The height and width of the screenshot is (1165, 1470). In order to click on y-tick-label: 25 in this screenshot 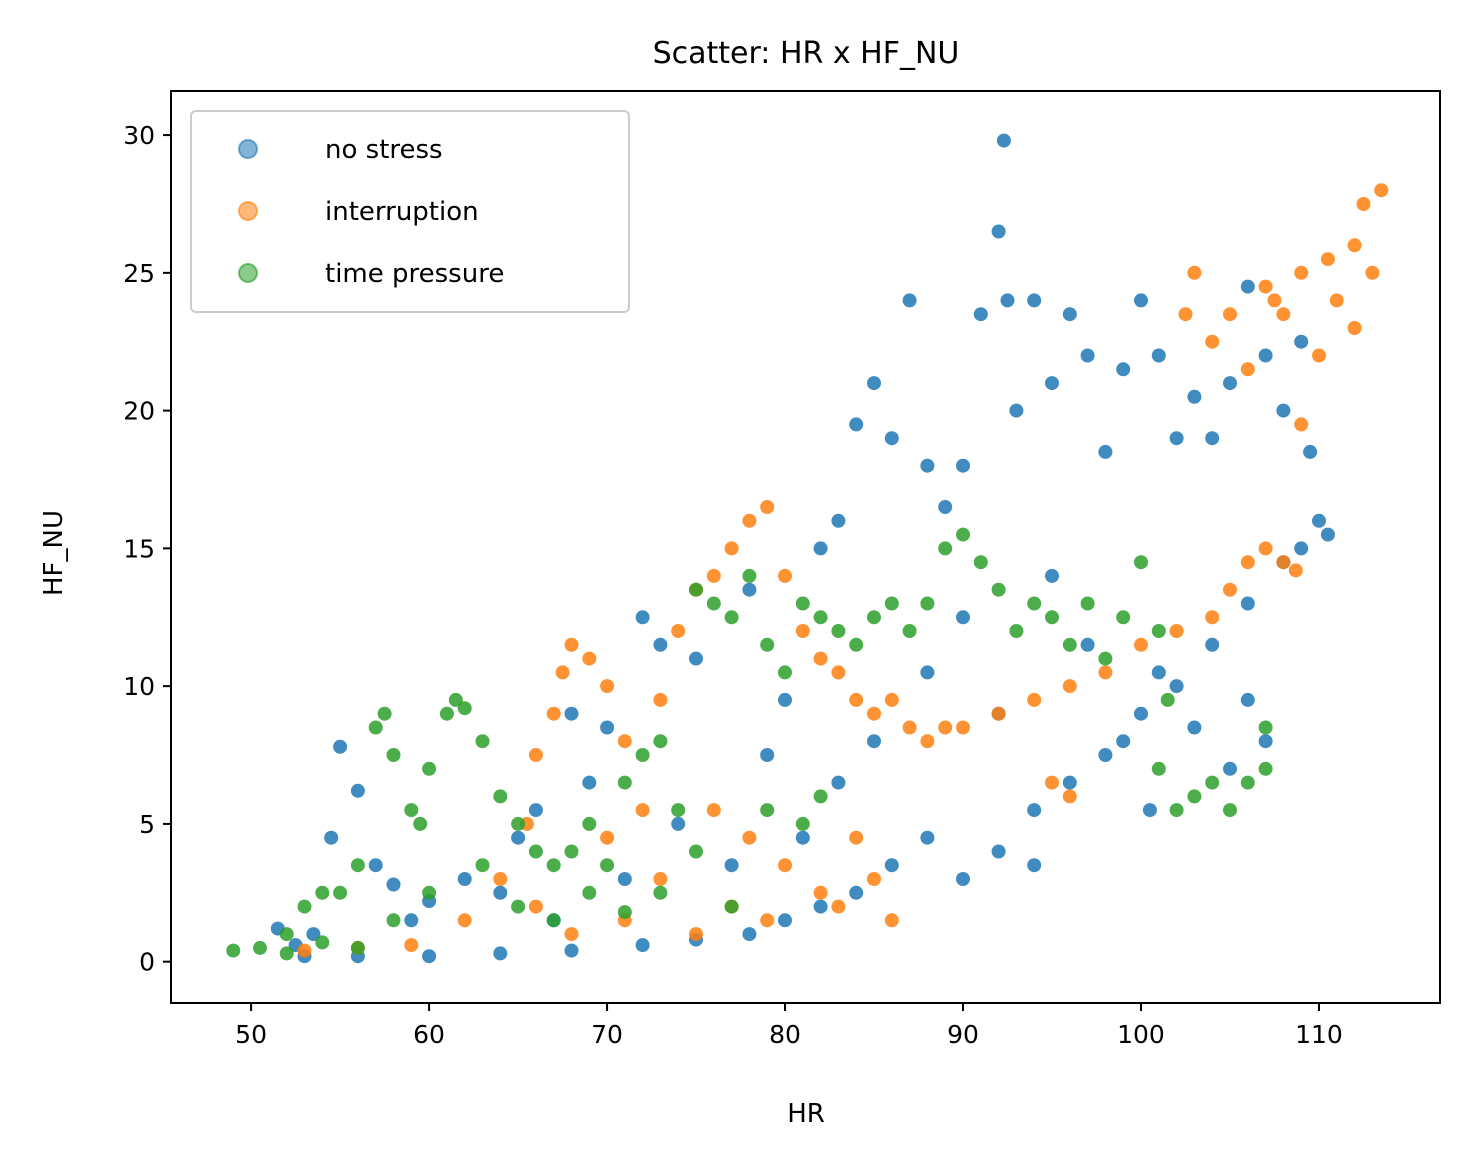, I will do `click(139, 273)`.